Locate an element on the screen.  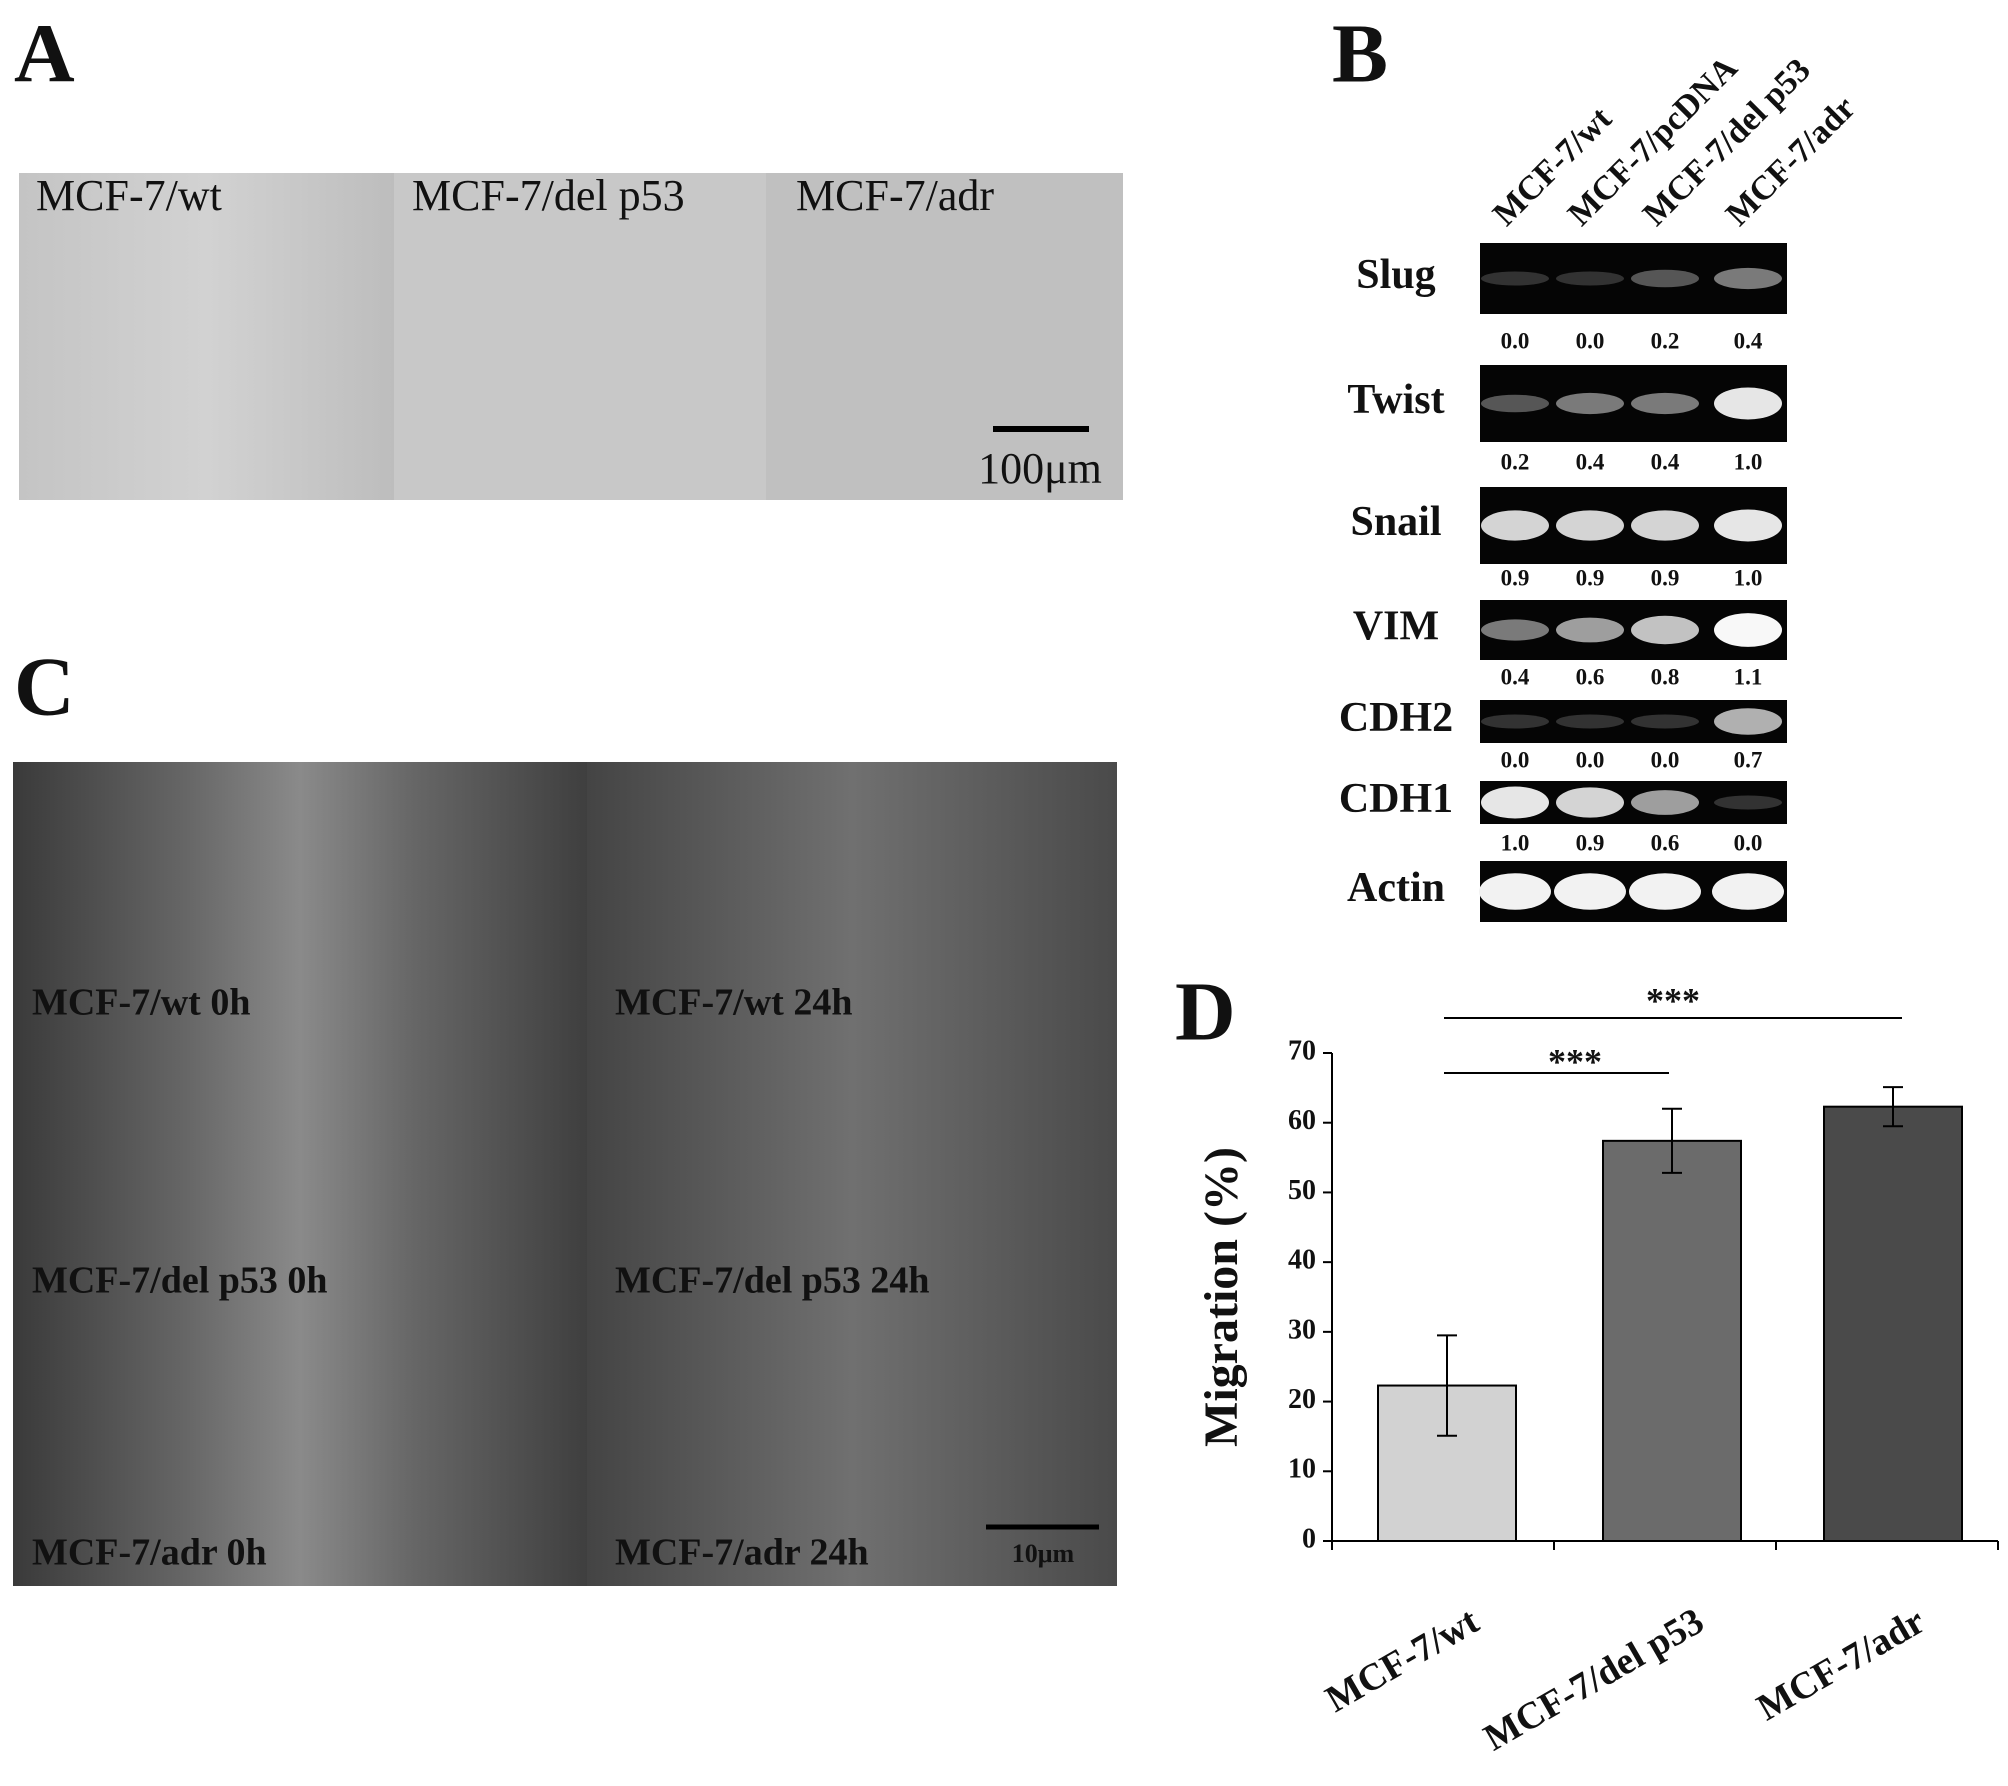
band-value: 1.1 is located at coordinates (1748, 676).